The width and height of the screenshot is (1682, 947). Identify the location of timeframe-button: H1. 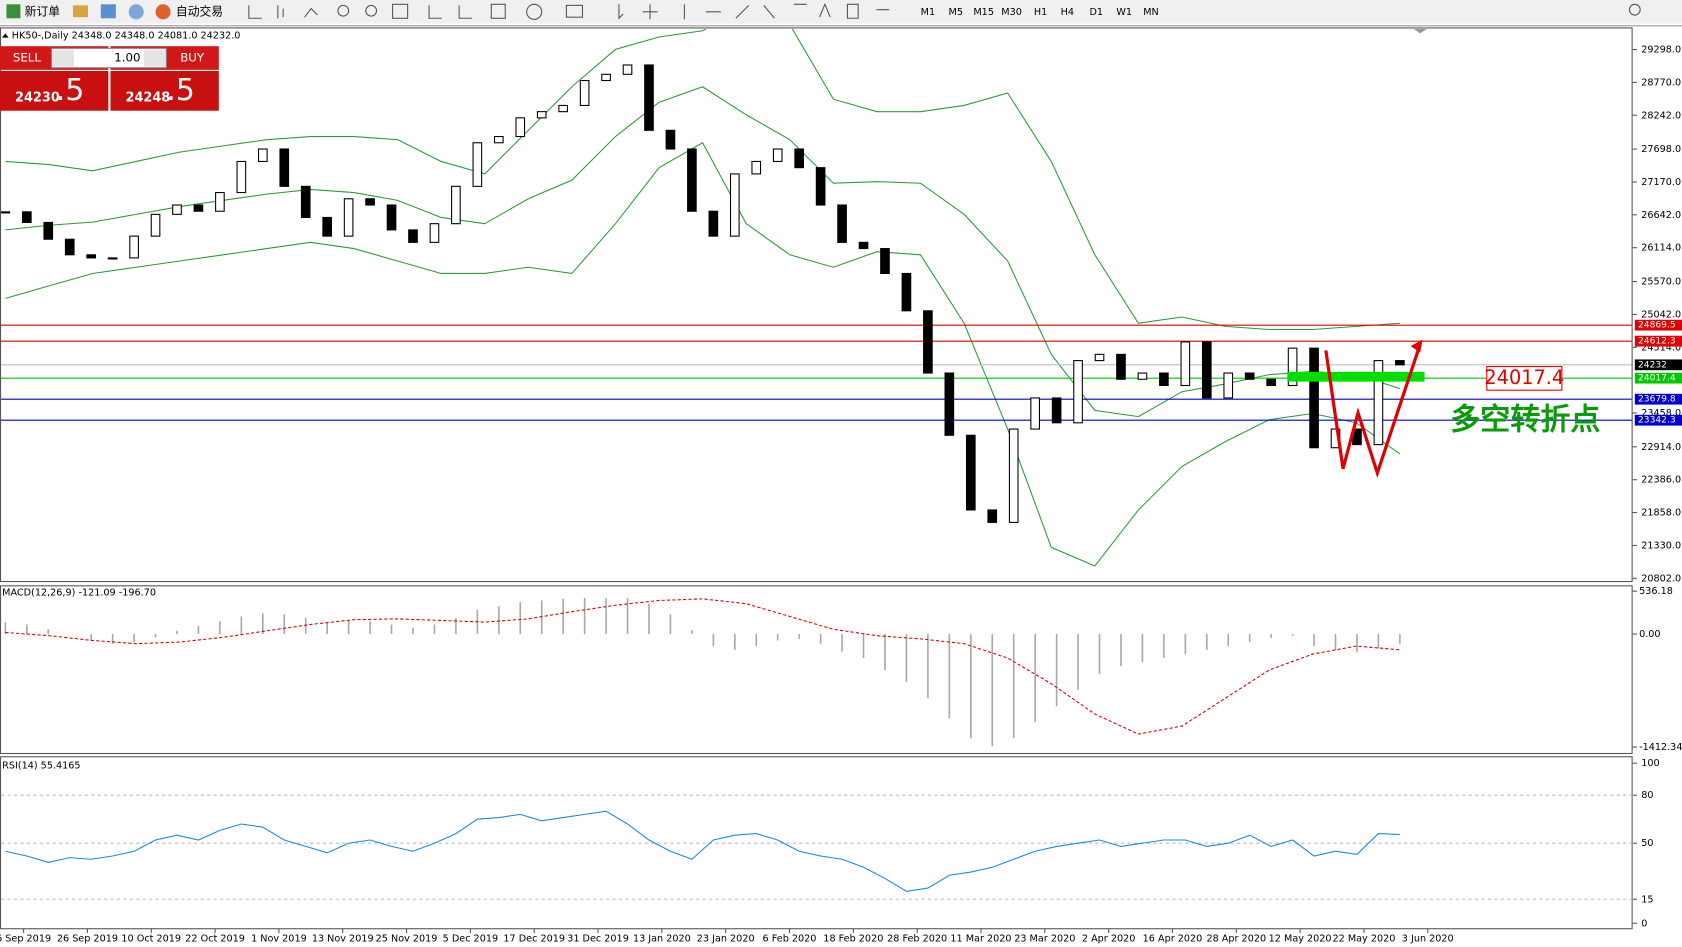
(1040, 12).